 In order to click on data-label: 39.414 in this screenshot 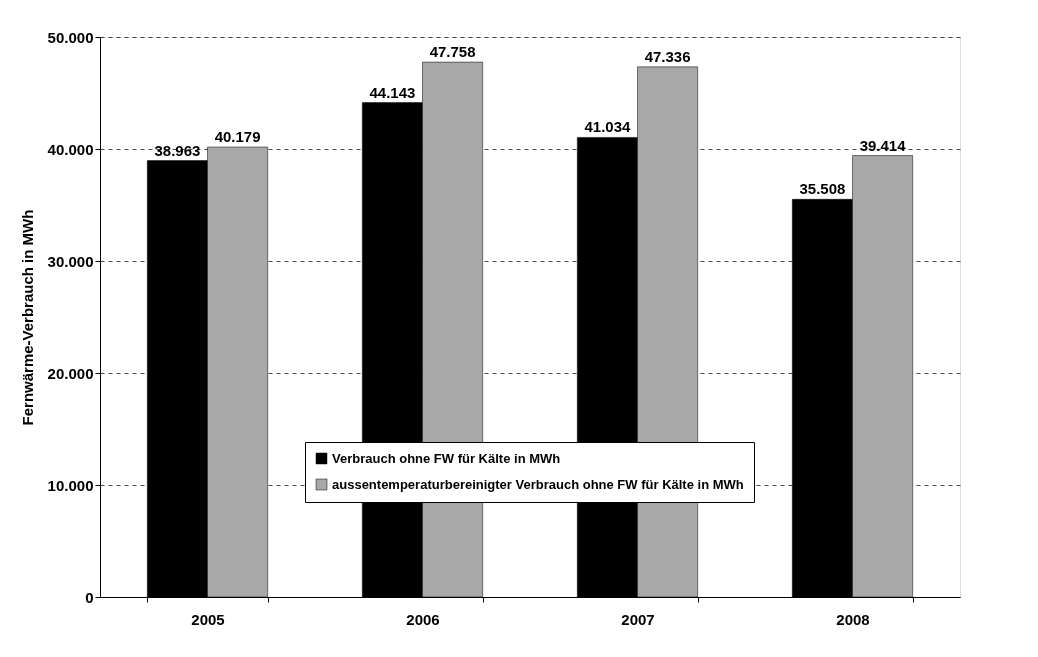, I will do `click(883, 145)`.